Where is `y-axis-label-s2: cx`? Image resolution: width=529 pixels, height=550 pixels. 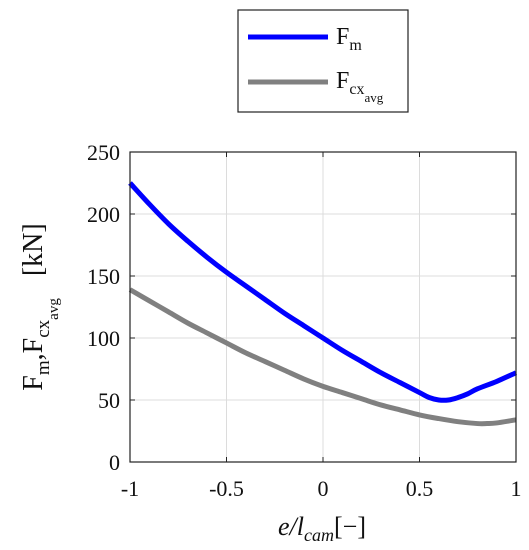 y-axis-label-s2: cx is located at coordinates (43, 328).